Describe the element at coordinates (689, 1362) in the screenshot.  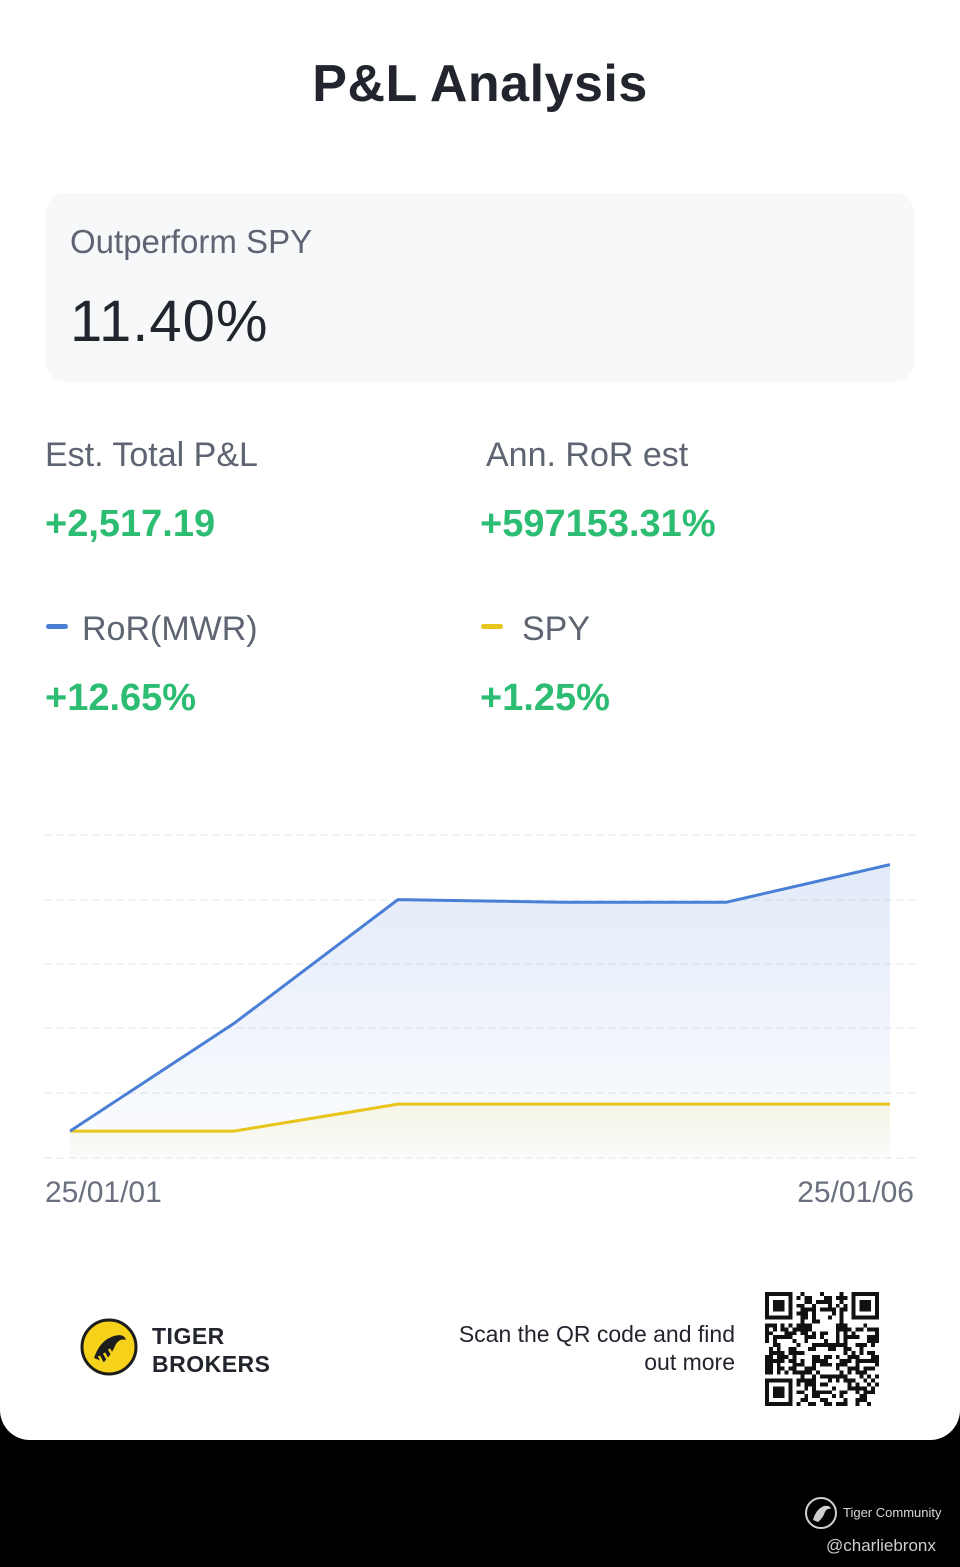
I see `scan-text-line-2: out more` at that location.